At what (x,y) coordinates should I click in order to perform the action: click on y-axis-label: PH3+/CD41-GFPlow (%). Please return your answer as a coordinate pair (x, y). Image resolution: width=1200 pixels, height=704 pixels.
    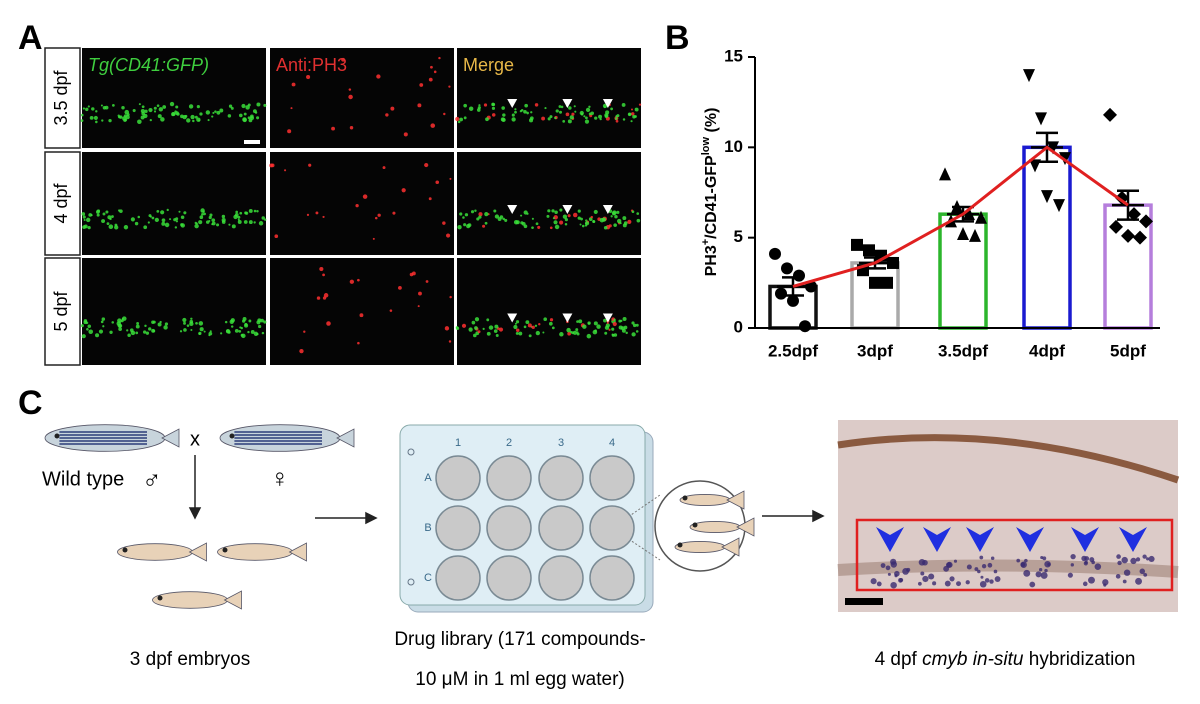
    Looking at the image, I should click on (710, 192).